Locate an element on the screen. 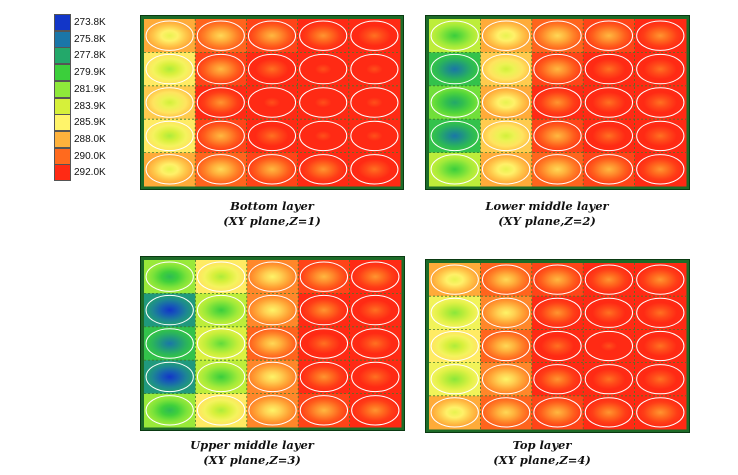 The width and height of the screenshot is (738, 475). heatmap-panel-bottom-layer is located at coordinates (272, 102).